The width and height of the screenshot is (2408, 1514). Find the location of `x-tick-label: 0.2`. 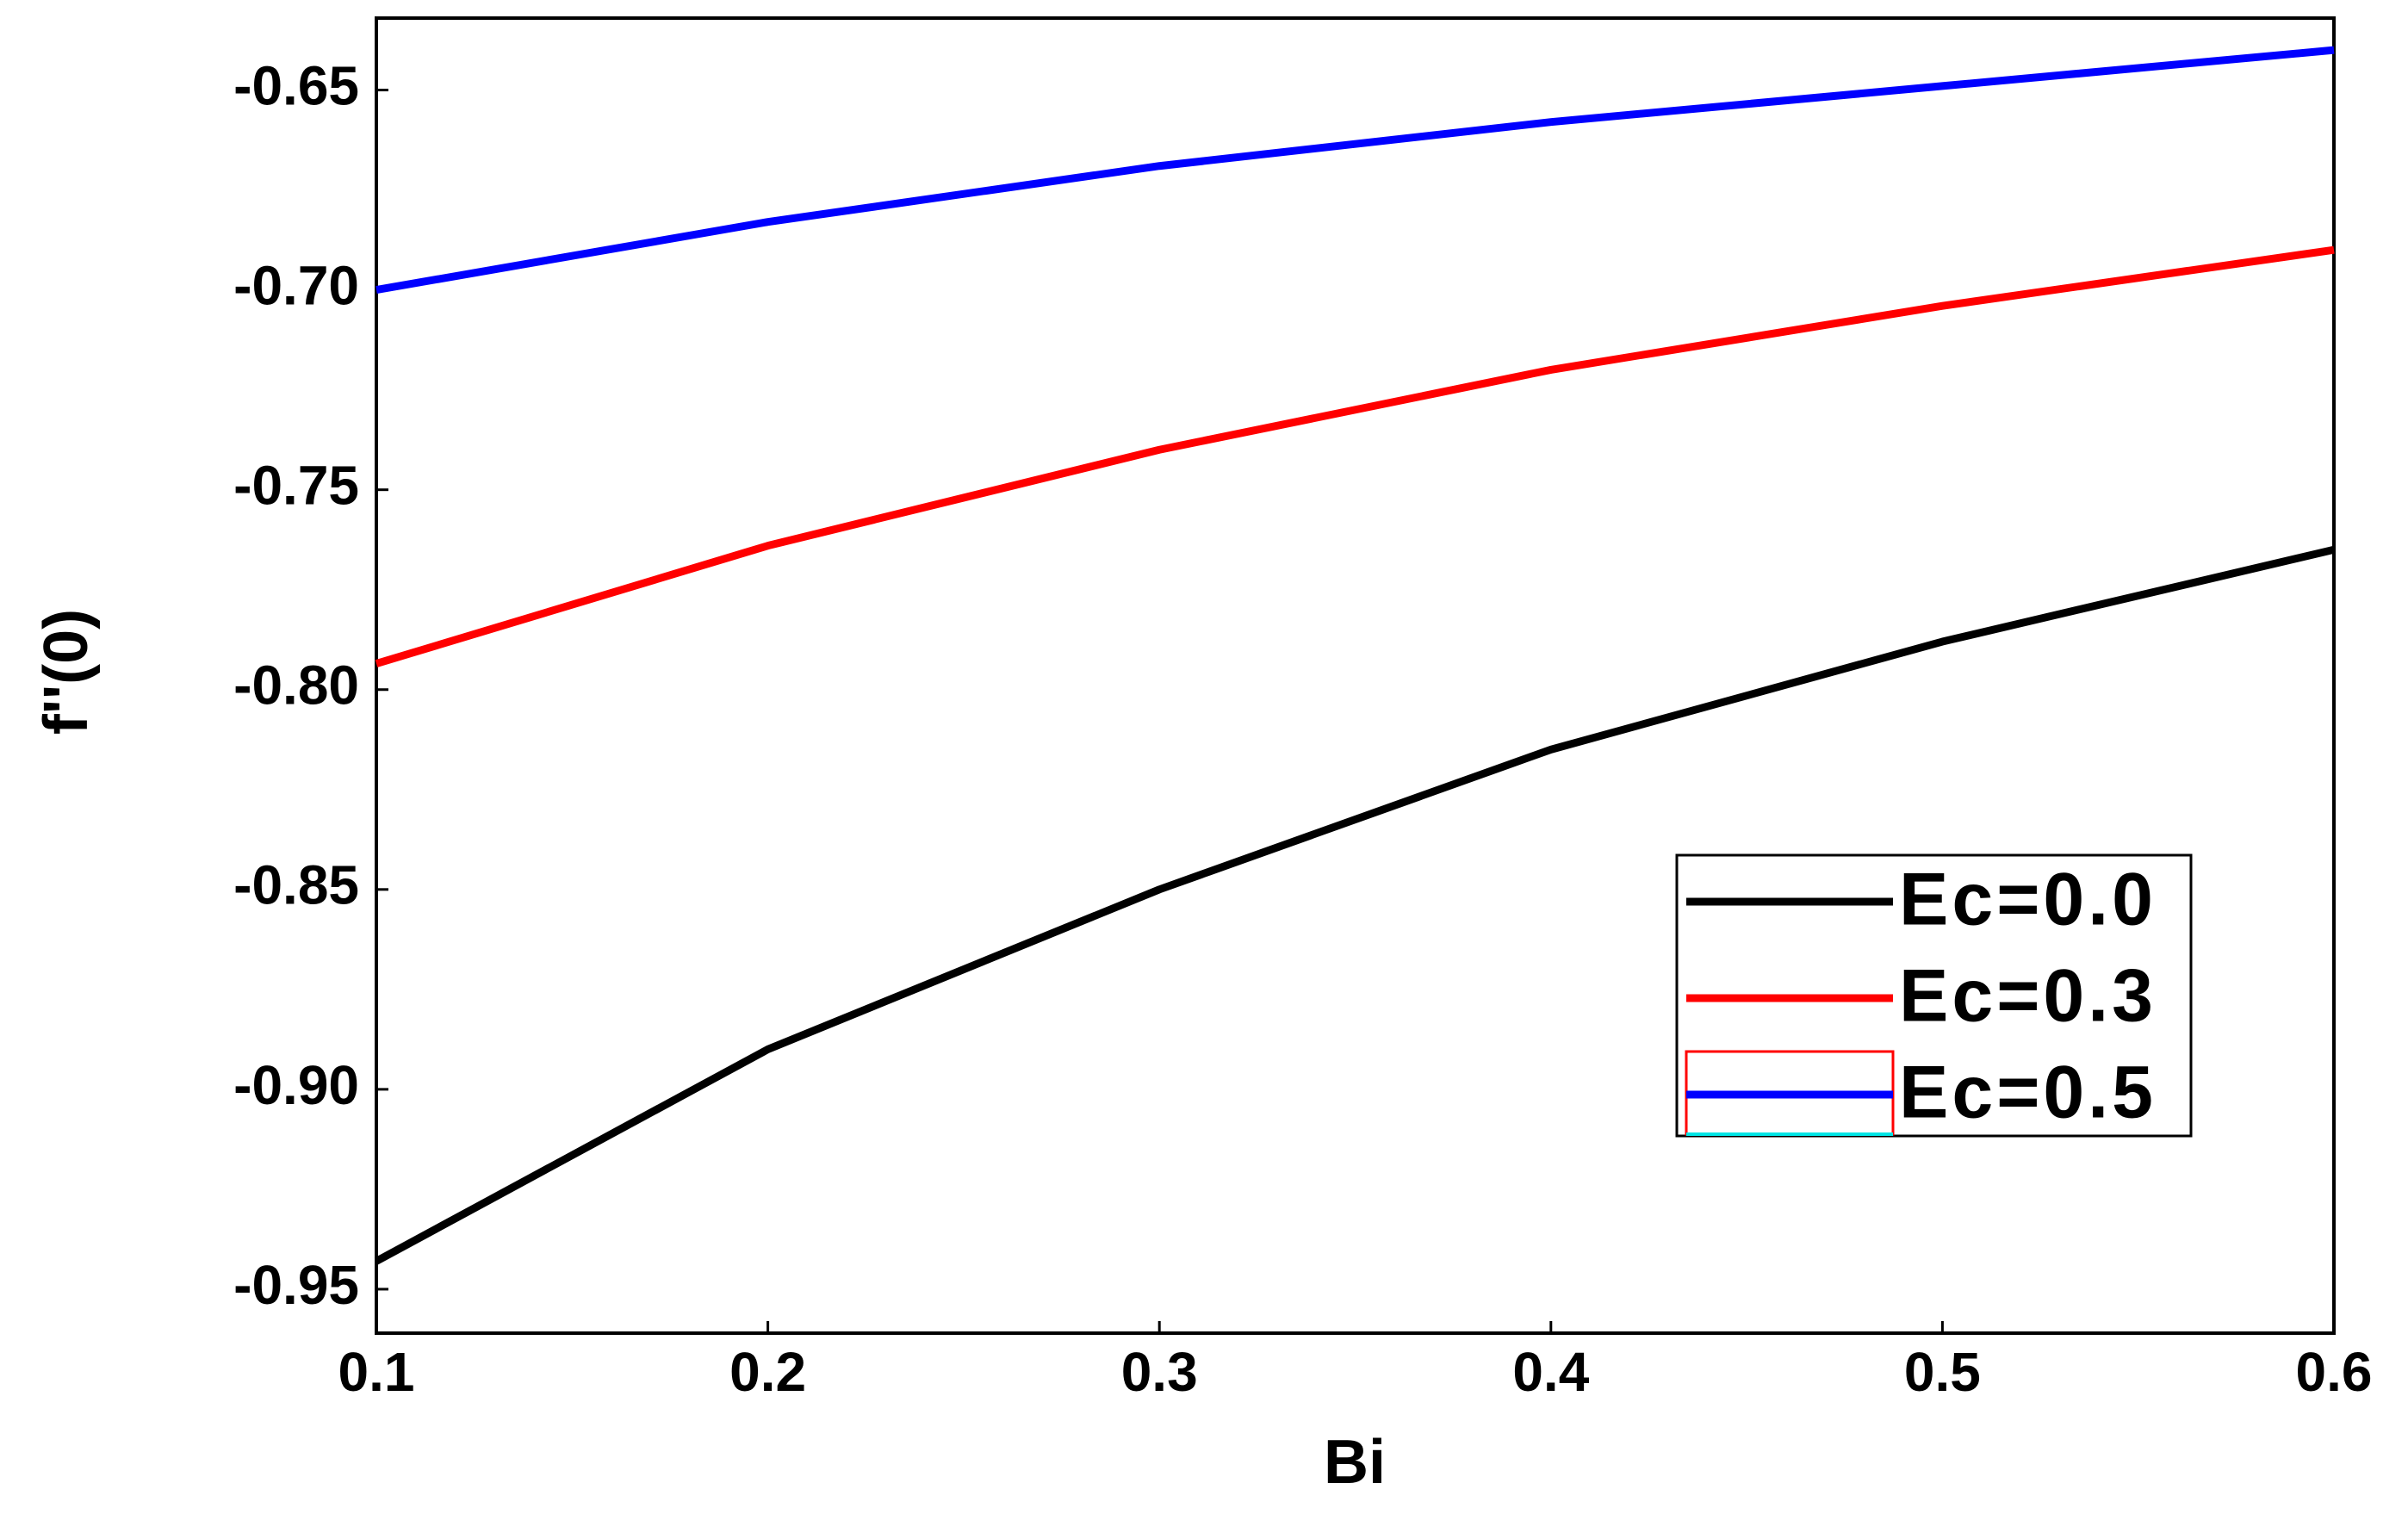

x-tick-label: 0.2 is located at coordinates (768, 1372).